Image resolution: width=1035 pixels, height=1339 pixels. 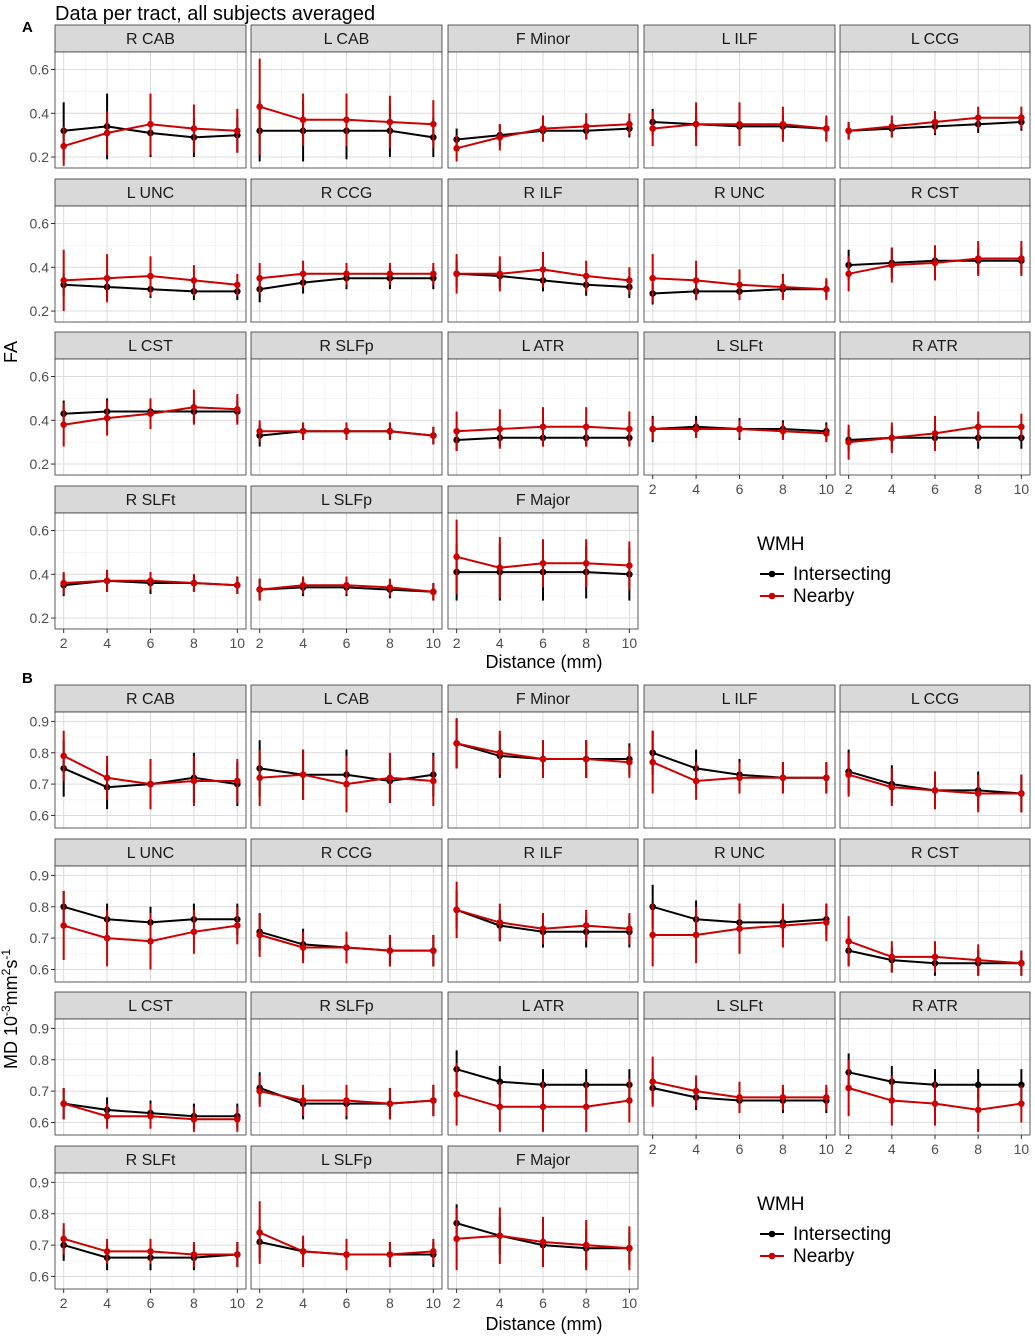 I want to click on x-axis-title: Distance (mm), so click(x=543, y=662).